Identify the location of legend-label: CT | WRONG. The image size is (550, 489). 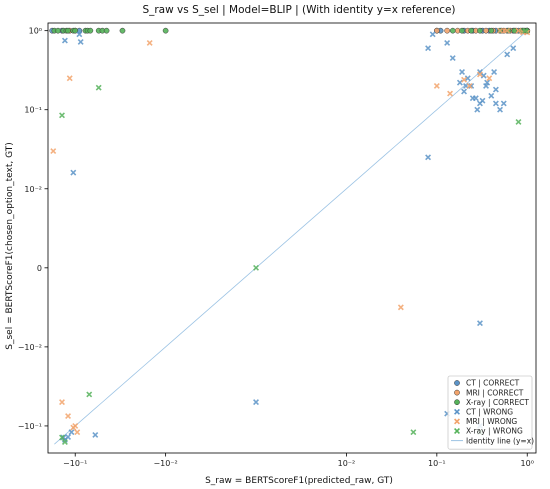
(489, 412).